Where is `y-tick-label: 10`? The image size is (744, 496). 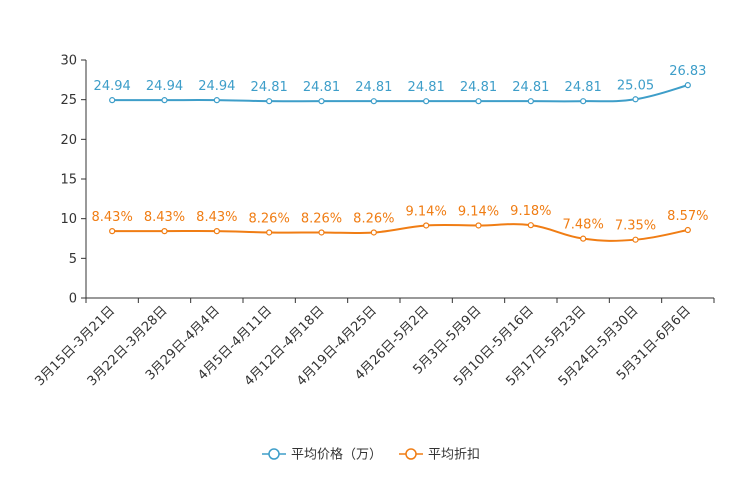 y-tick-label: 10 is located at coordinates (68, 219).